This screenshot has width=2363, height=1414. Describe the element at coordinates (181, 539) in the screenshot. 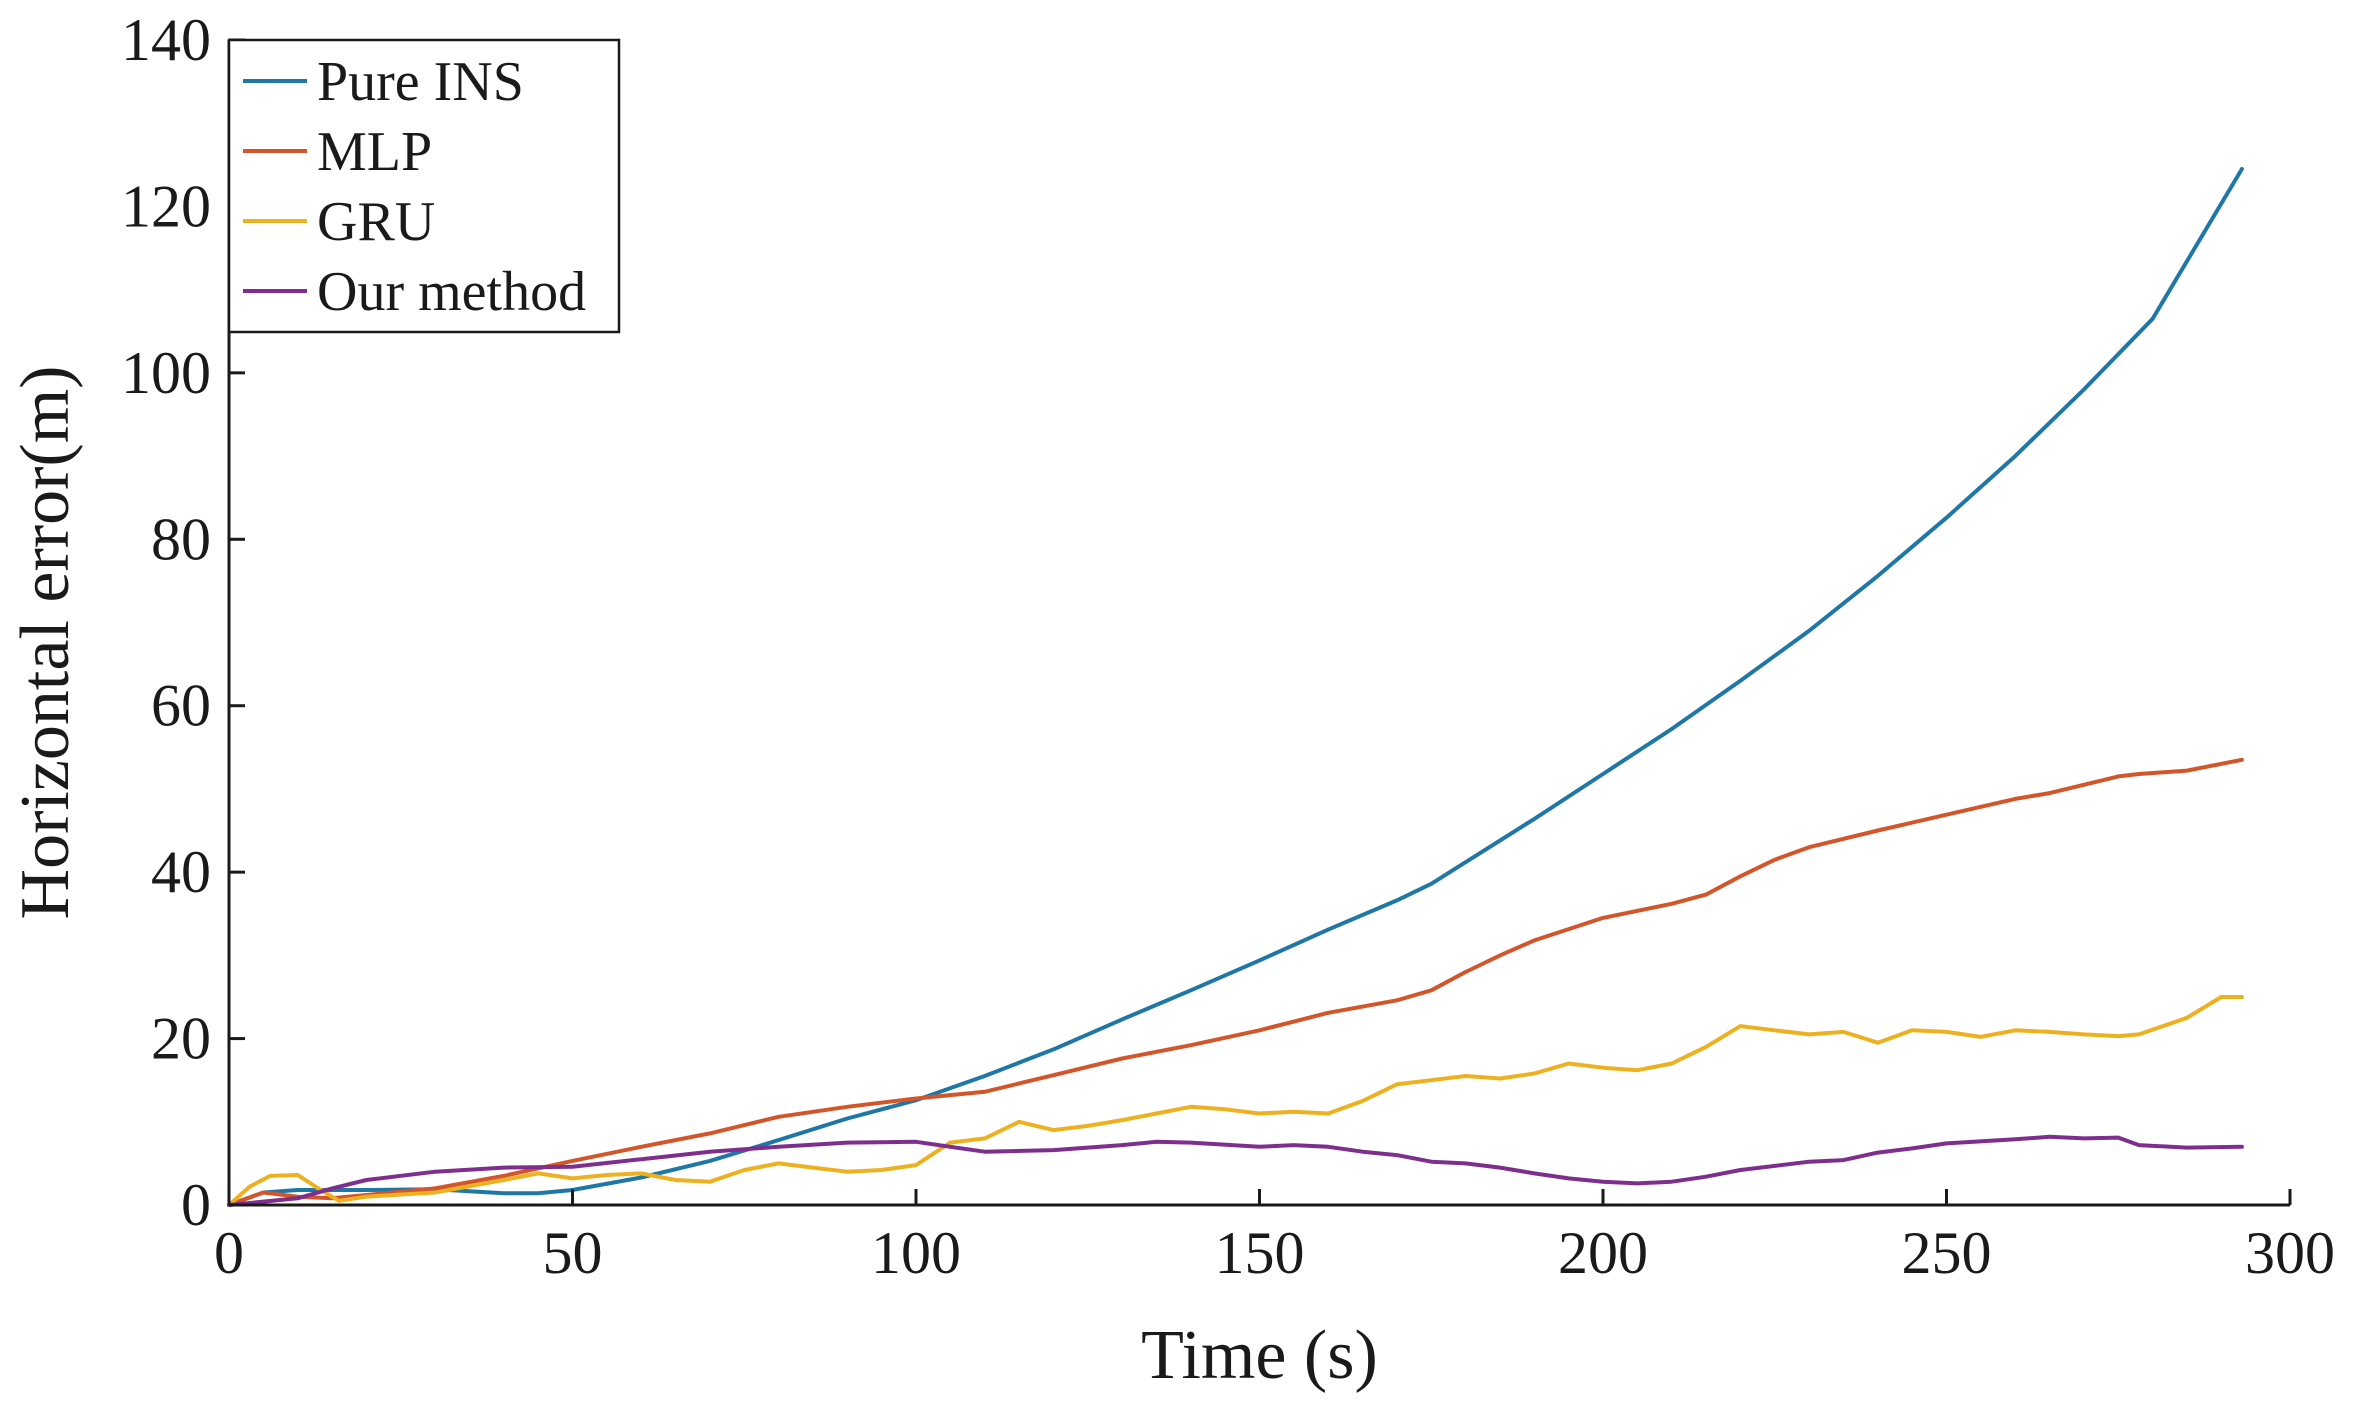

I see `y-tick-label: 80` at that location.